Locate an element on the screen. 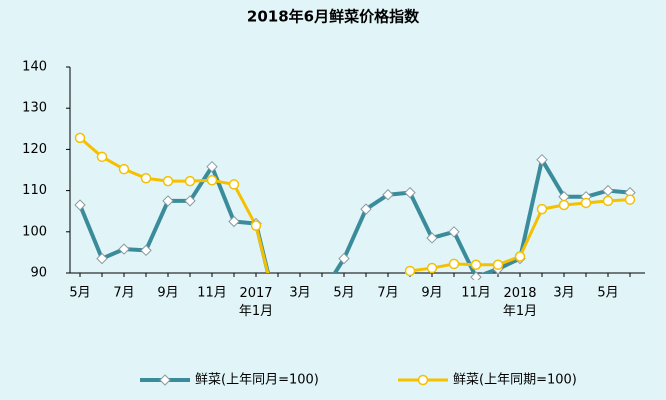  y-tick-label: 130 is located at coordinates (34, 108).